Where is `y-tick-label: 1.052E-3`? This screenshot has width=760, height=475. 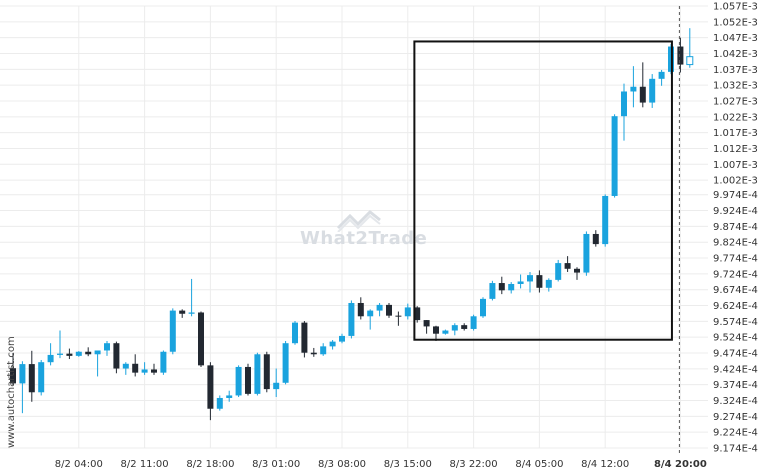 y-tick-label: 1.052E-3 is located at coordinates (735, 22).